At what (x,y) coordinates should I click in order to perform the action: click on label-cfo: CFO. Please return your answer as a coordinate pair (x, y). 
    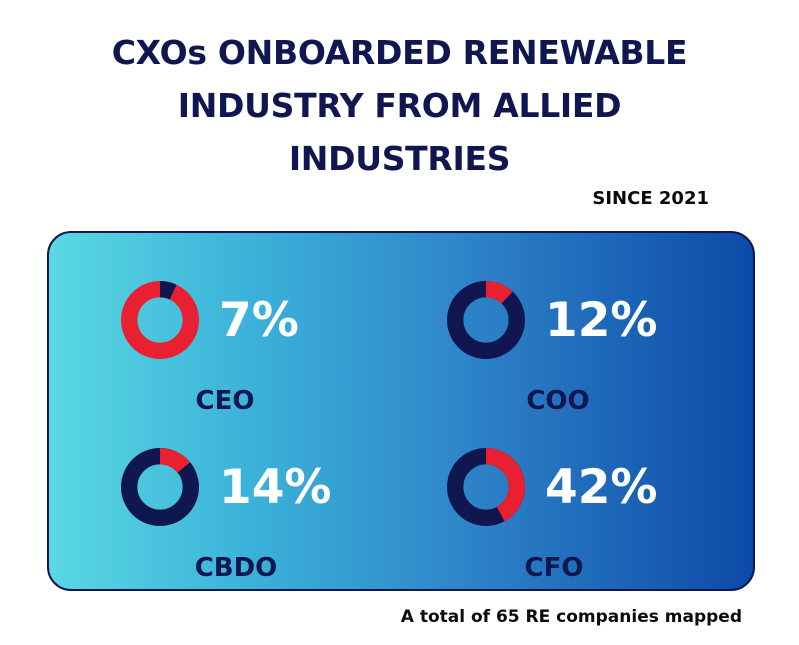
    Looking at the image, I should click on (554, 568).